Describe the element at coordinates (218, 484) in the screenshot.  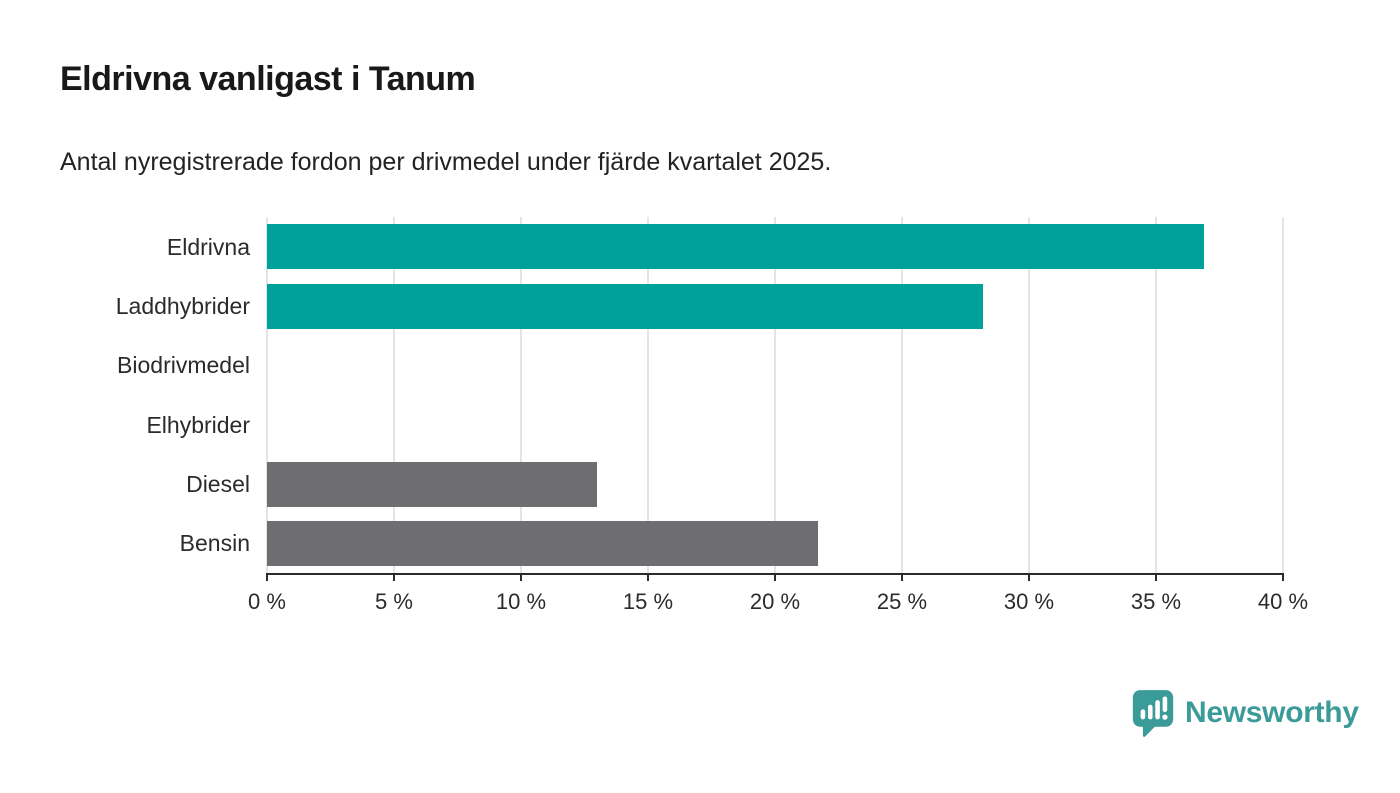
I see `category-label-diesel: Diesel` at that location.